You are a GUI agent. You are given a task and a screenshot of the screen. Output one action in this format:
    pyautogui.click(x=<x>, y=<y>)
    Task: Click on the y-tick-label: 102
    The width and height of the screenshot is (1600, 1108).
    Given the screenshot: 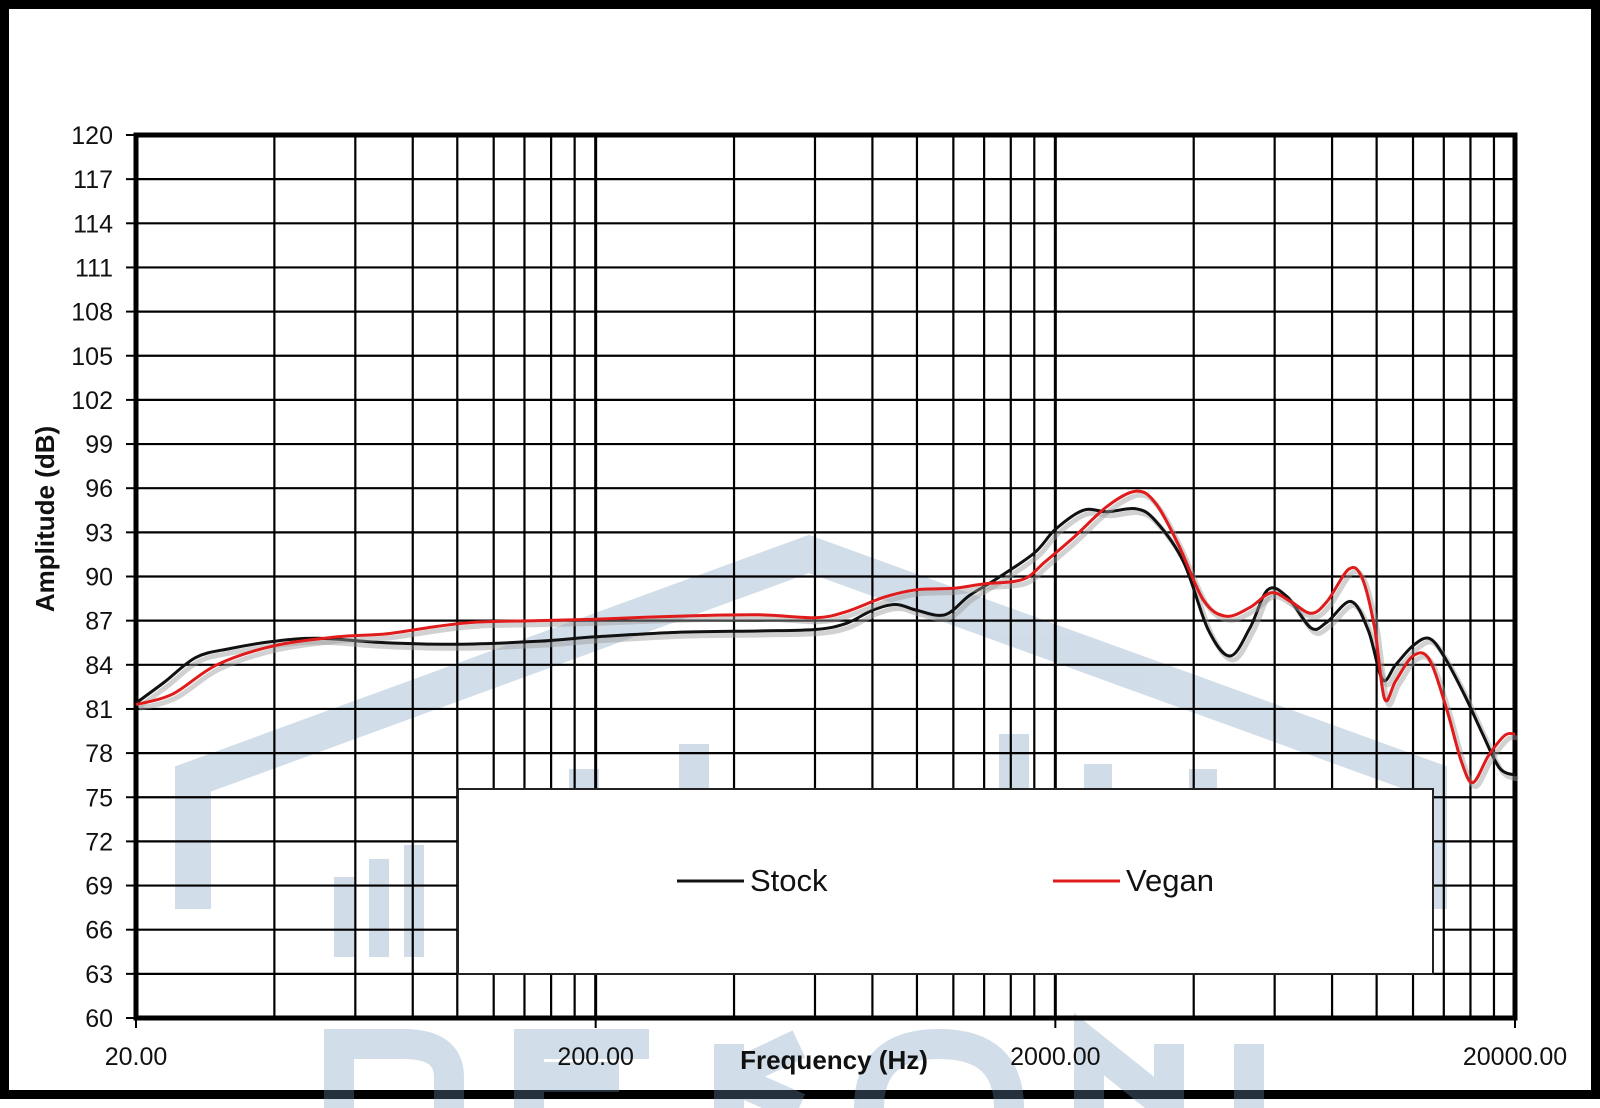 What is the action you would take?
    pyautogui.click(x=92, y=401)
    